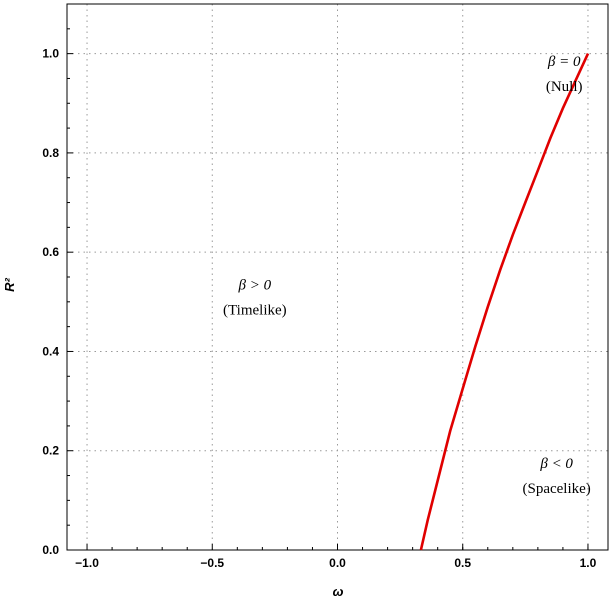 The width and height of the screenshot is (611, 604). I want to click on y-tick-label: 0.6, so click(50, 252).